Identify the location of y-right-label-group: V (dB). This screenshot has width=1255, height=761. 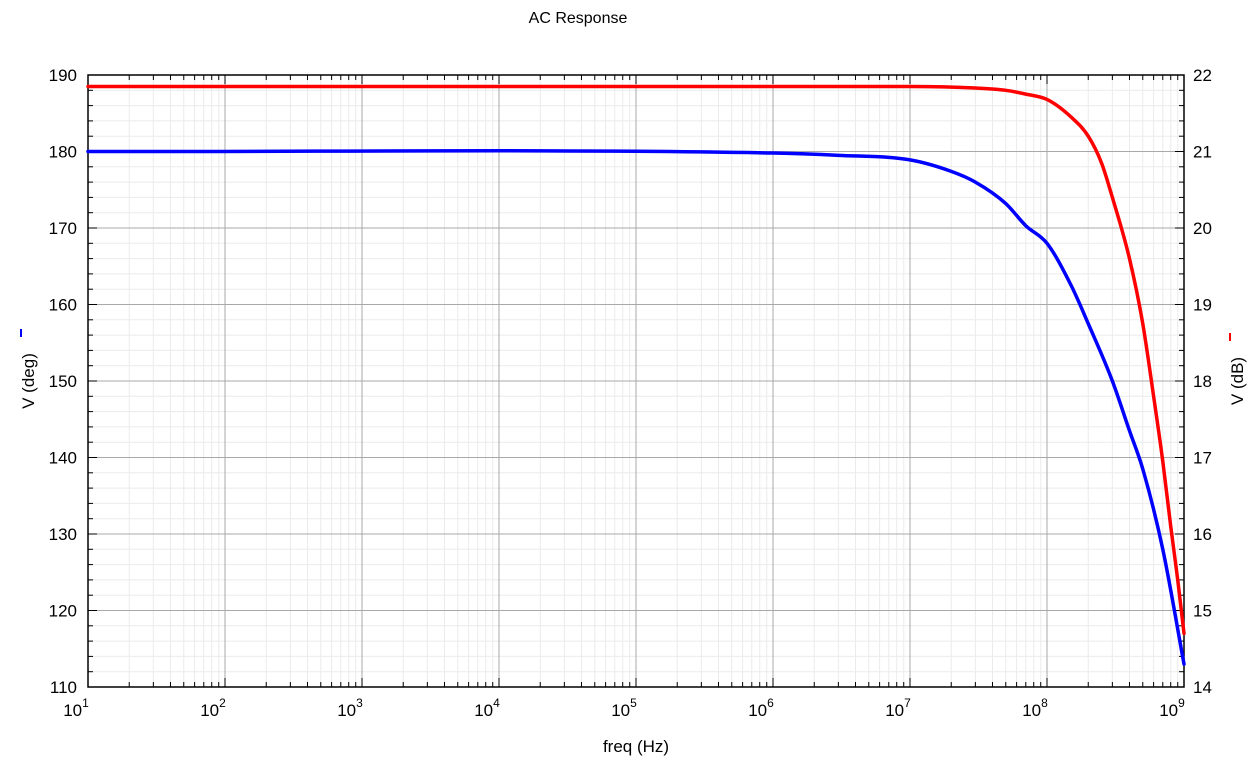
(1237, 369).